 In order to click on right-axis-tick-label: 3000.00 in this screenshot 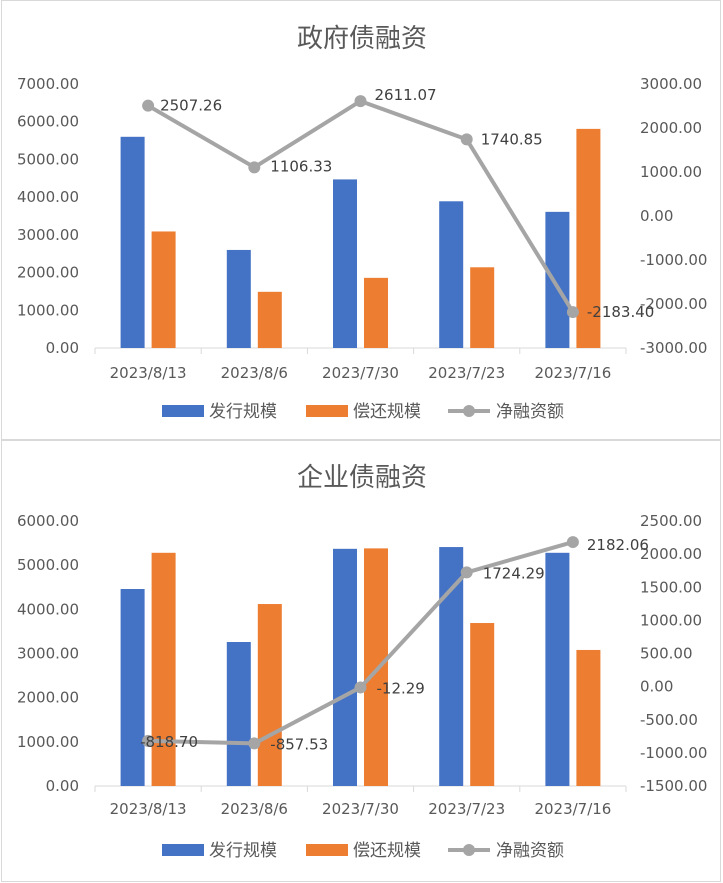, I will do `click(671, 84)`.